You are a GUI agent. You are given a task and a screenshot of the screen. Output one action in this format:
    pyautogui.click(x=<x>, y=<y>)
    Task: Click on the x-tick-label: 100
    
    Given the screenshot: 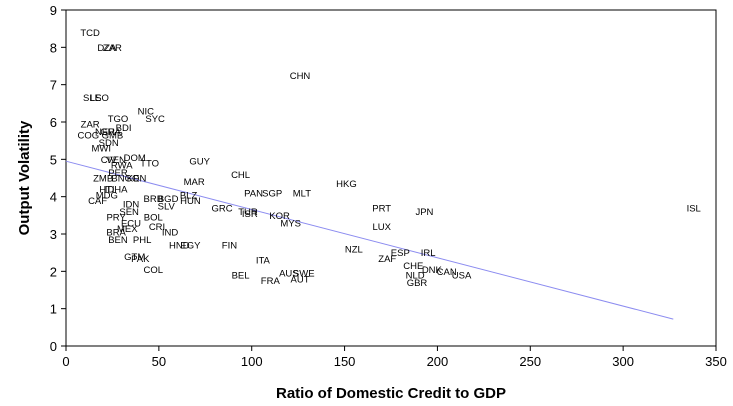 What is the action you would take?
    pyautogui.click(x=252, y=361)
    